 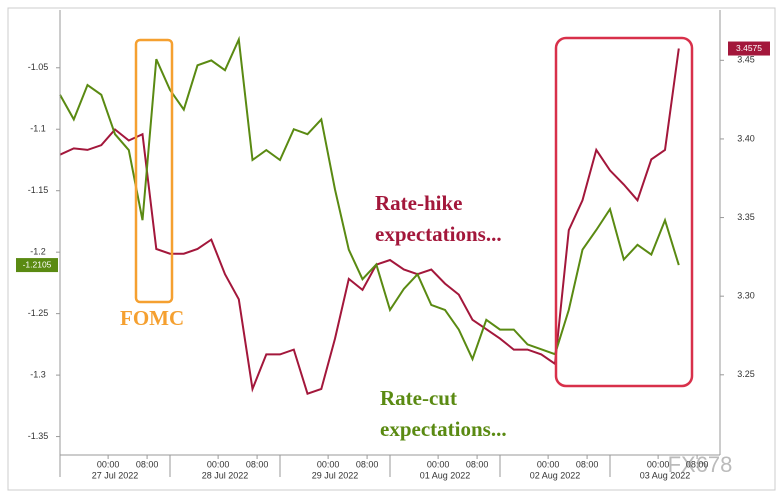 I want to click on watermark: FX678, so click(x=700, y=464).